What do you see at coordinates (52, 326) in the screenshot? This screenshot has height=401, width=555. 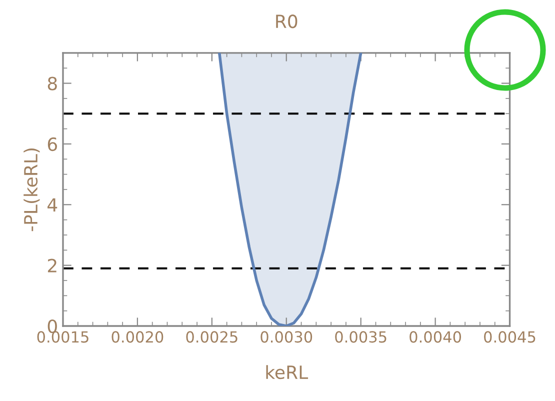 I see `y-tick-label: 0` at bounding box center [52, 326].